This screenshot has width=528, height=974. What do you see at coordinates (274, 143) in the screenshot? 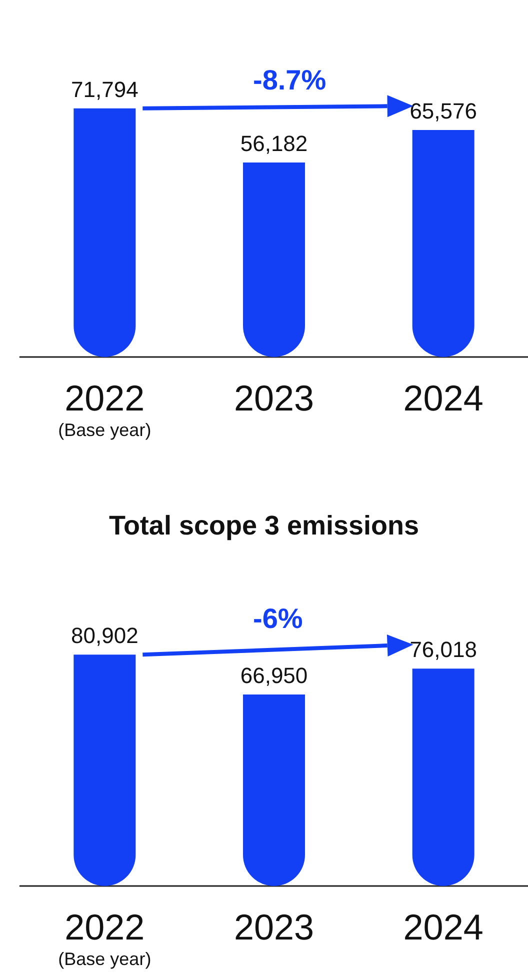
I see `data-label: 56,182` at bounding box center [274, 143].